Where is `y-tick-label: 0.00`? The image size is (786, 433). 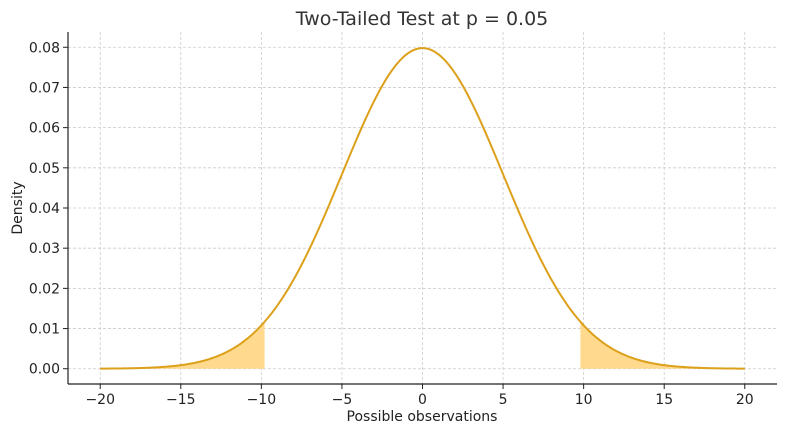
y-tick-label: 0.00 is located at coordinates (44, 370).